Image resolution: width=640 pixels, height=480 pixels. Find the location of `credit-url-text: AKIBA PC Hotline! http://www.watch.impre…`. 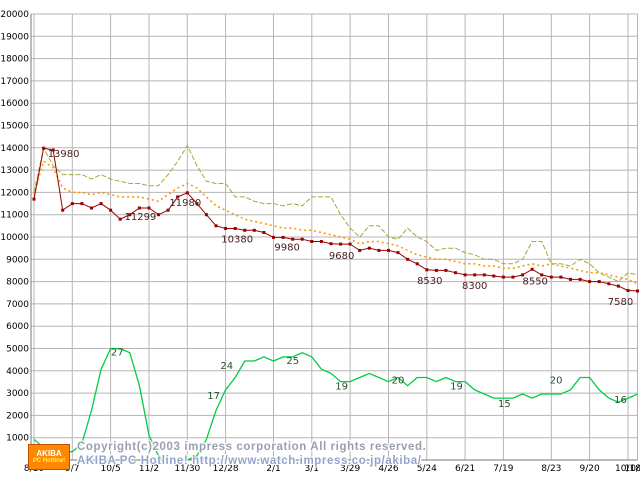

credit-url-text: AKIBA PC Hotline! http://www.watch.impre… is located at coordinates (249, 461).